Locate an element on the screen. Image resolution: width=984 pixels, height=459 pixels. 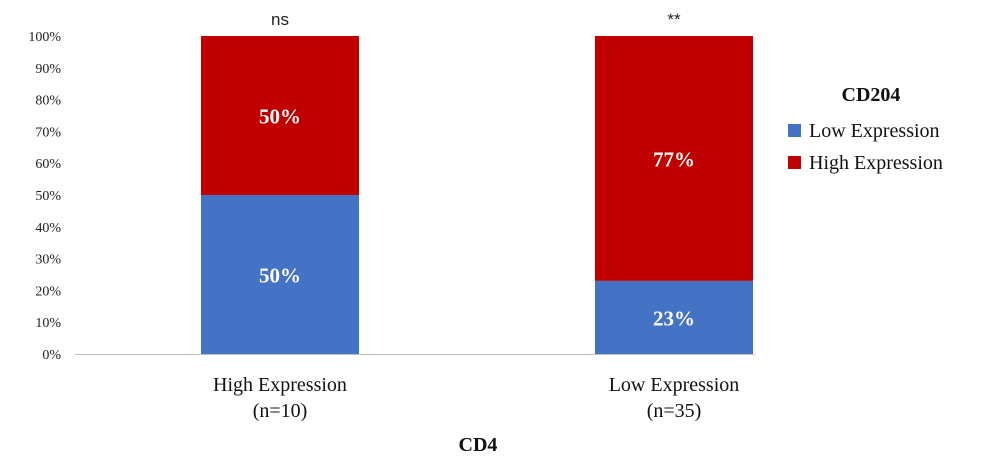
y-axis: 0% 10% 20% 30% 40% 50% 60% 70% 80% 90% 100% is located at coordinates (44, 196).